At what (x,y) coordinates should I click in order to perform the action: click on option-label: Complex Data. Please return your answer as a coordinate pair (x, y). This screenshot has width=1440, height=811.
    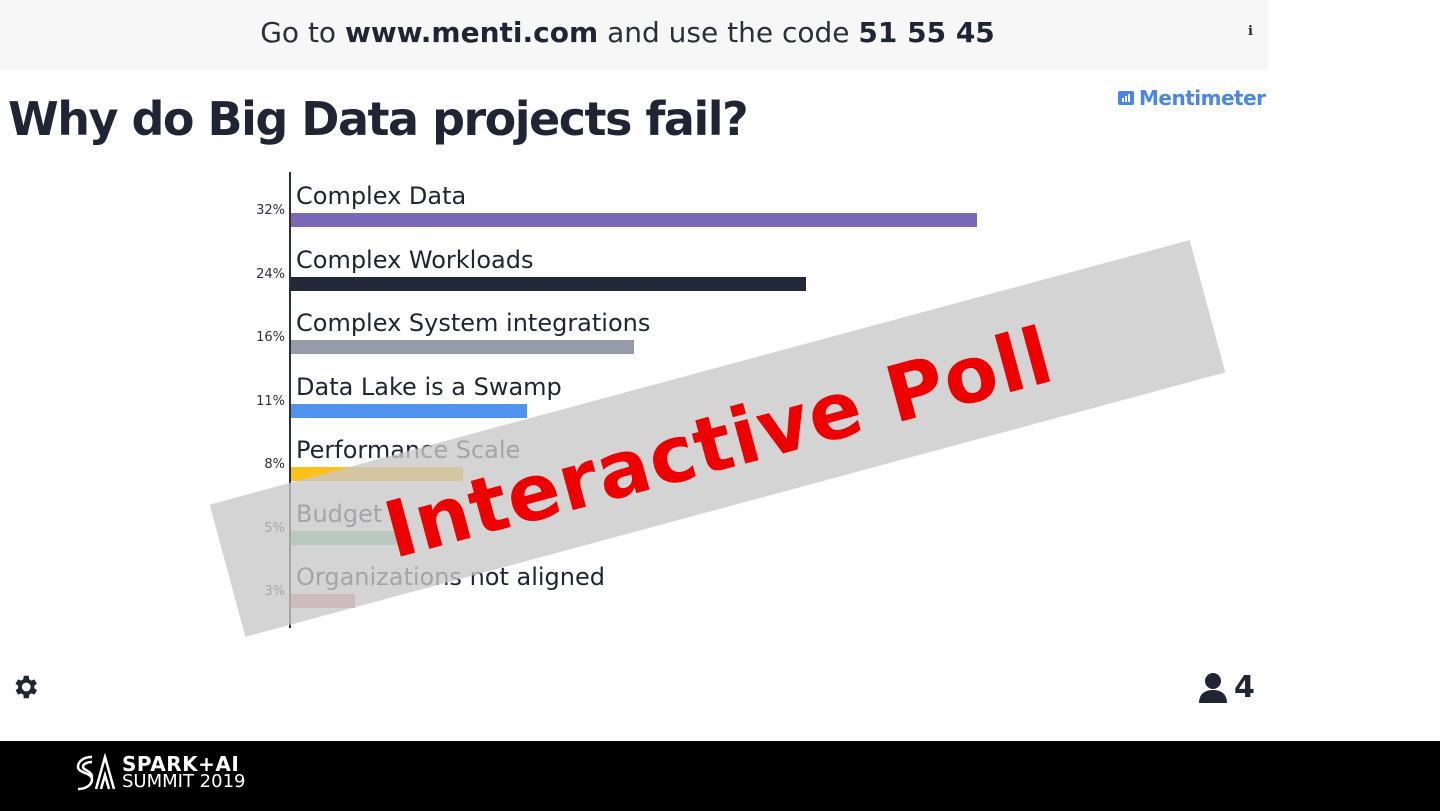
    Looking at the image, I should click on (381, 196).